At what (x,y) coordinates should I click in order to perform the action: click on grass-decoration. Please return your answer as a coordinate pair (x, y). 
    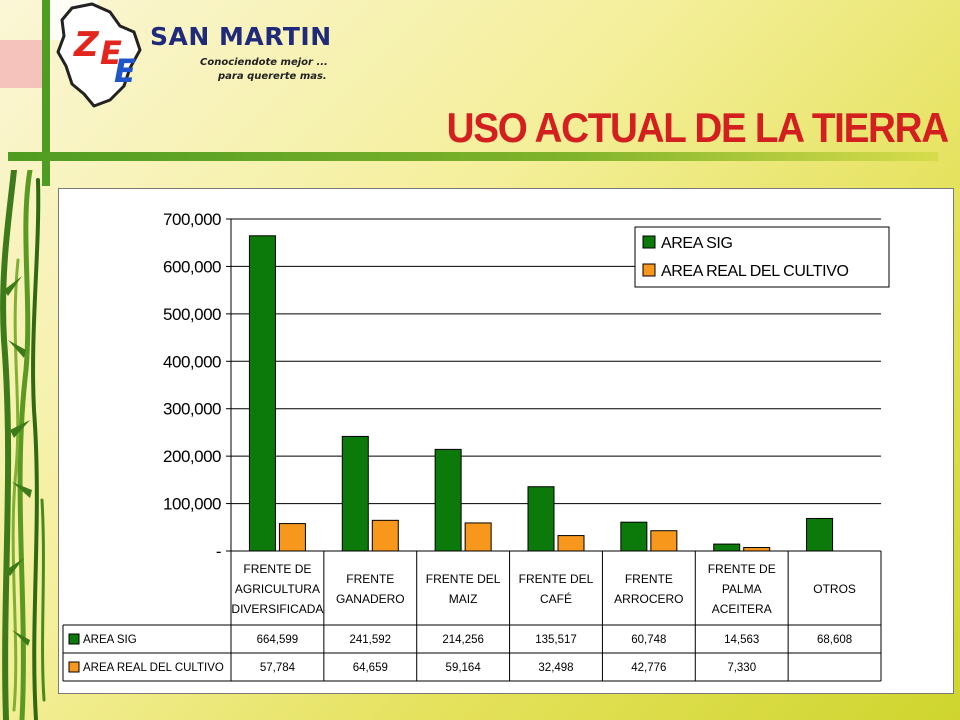
    Looking at the image, I should click on (23, 445).